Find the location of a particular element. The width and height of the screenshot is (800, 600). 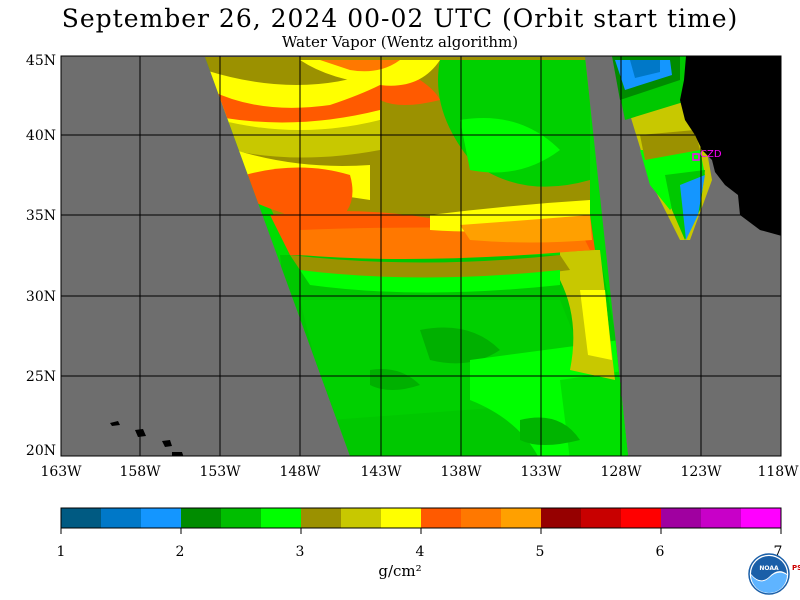

station-marker-czd: CZD is located at coordinates (707, 155).